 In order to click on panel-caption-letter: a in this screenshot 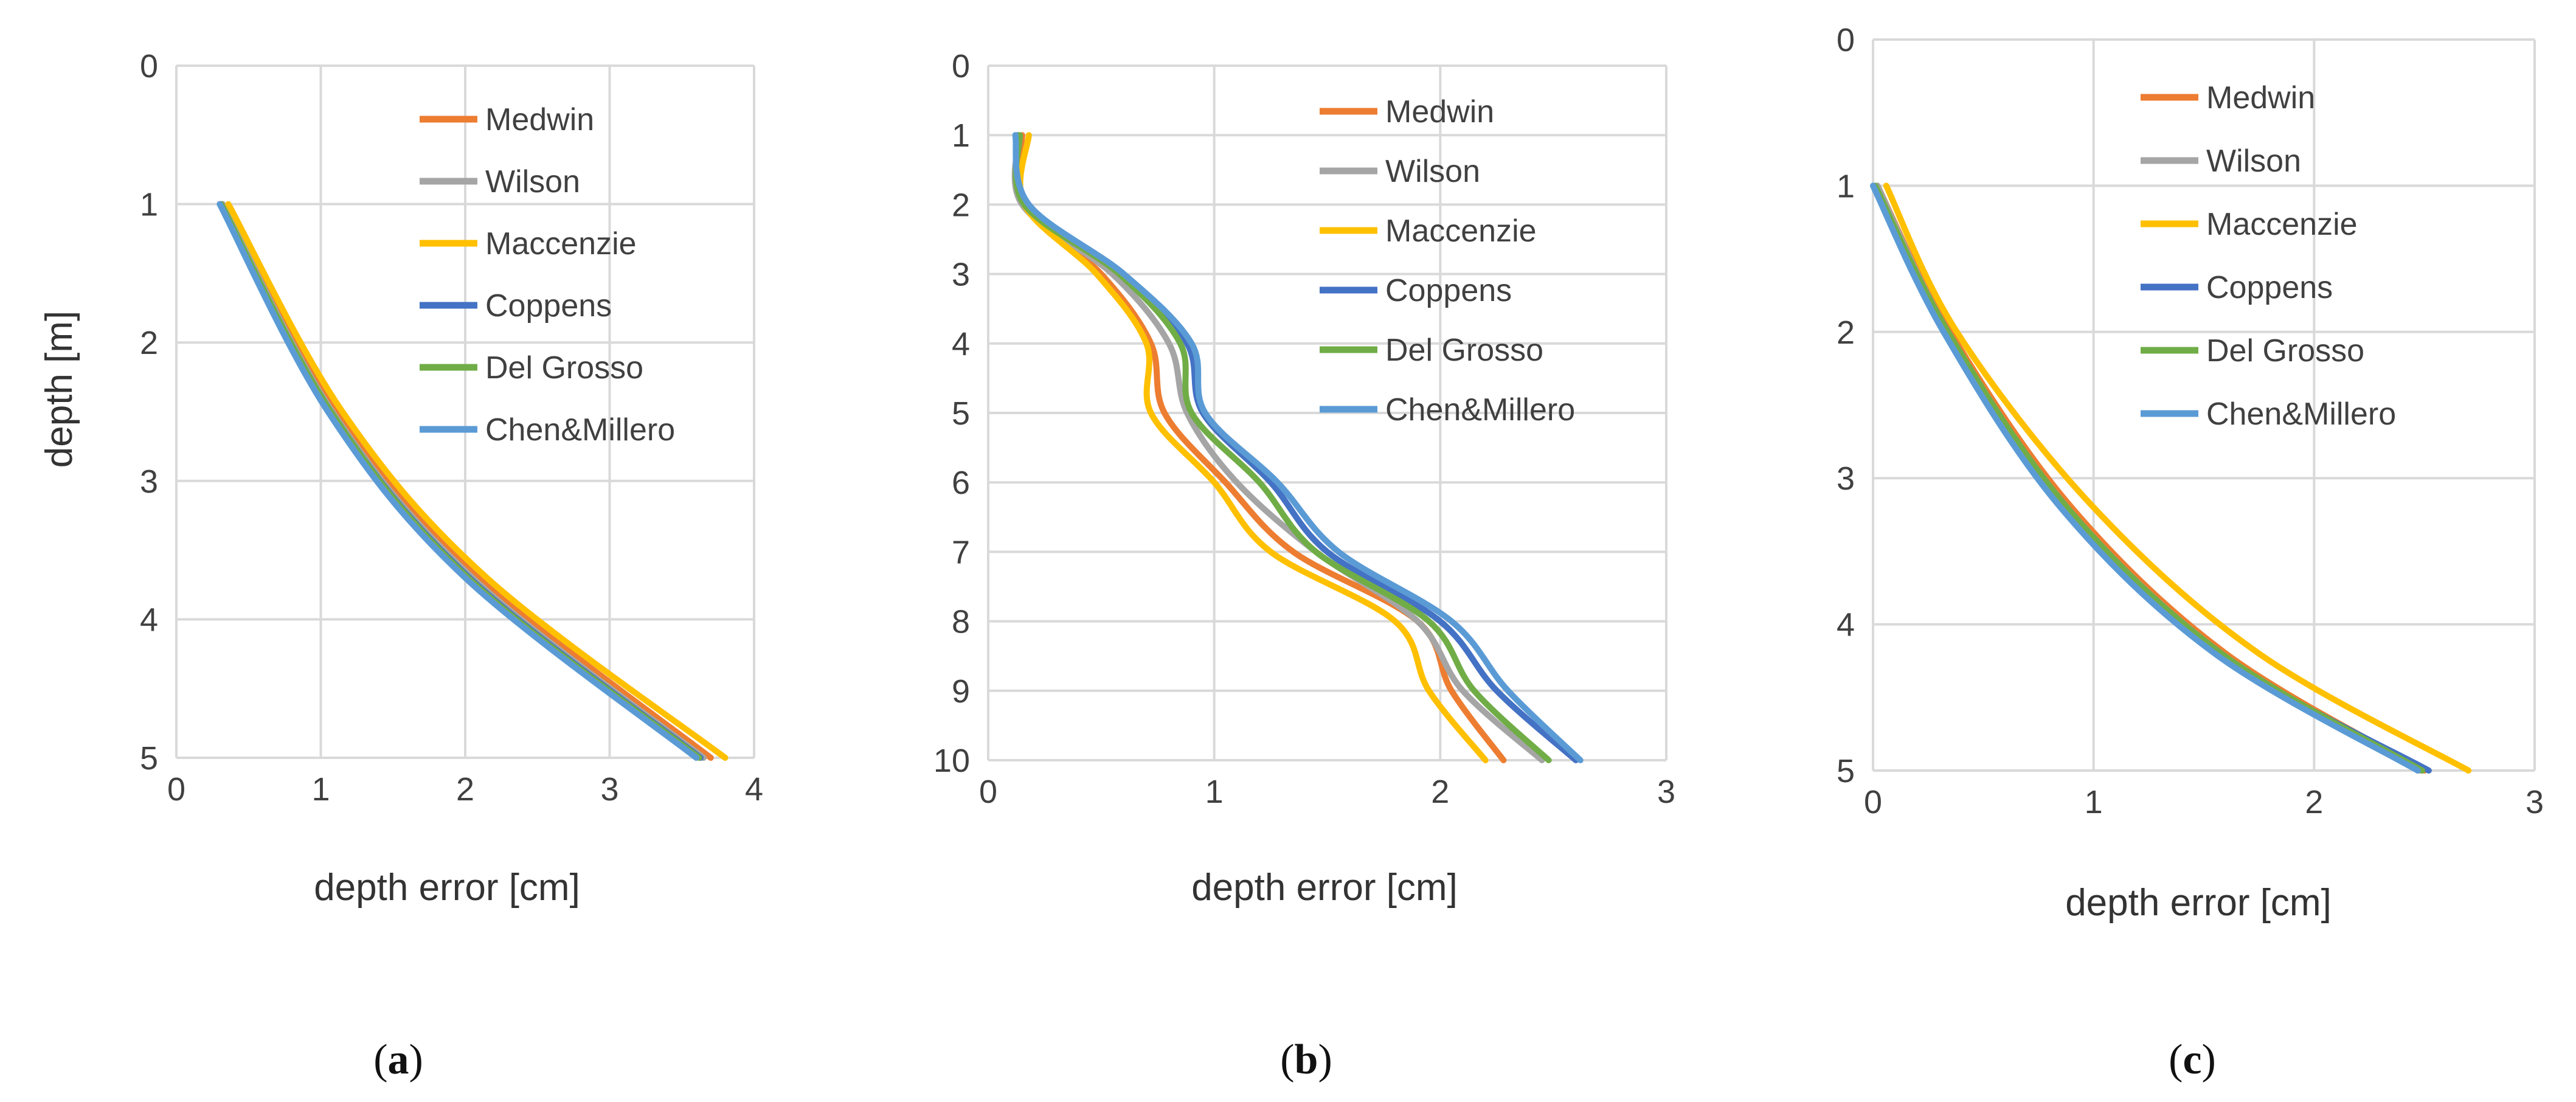, I will do `click(398, 1059)`.